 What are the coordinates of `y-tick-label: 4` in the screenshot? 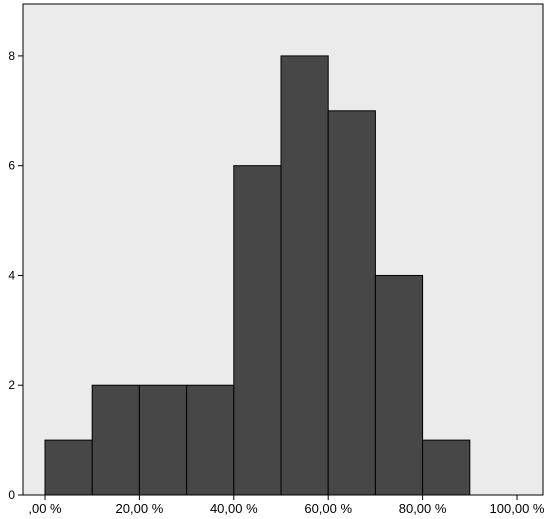 It's located at (11, 275).